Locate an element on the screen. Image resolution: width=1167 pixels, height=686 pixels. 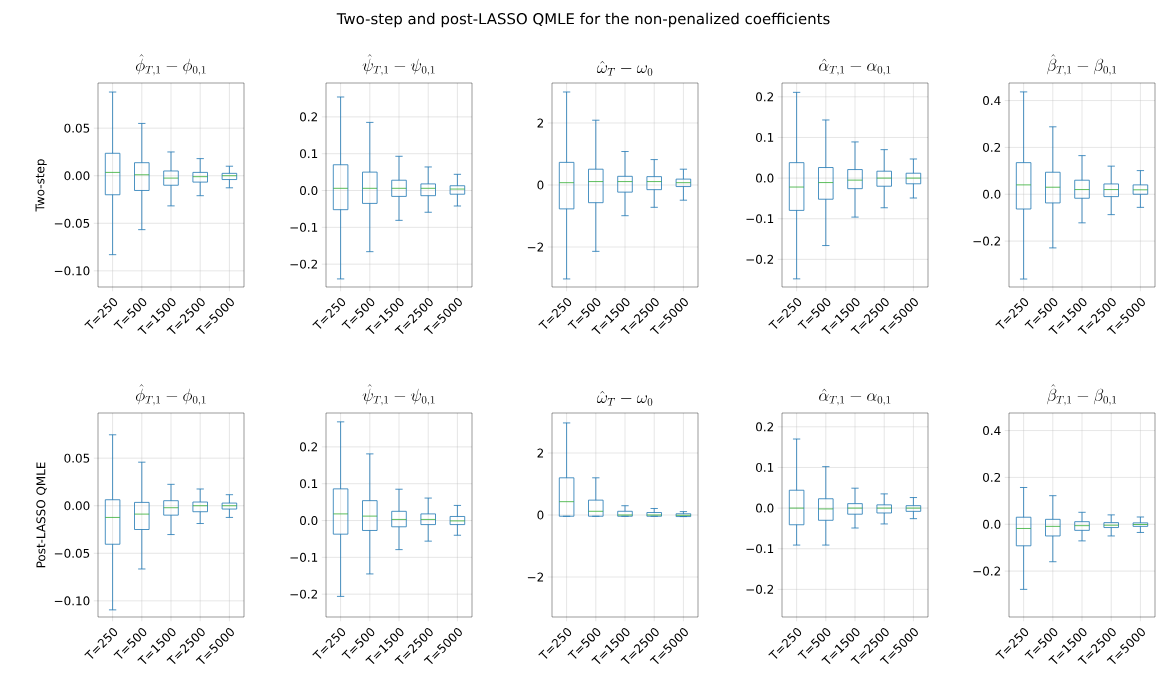
text: Two-step and post-LASSO QMLE for the non-penalized coefficients is located at coordinates (583, 20).